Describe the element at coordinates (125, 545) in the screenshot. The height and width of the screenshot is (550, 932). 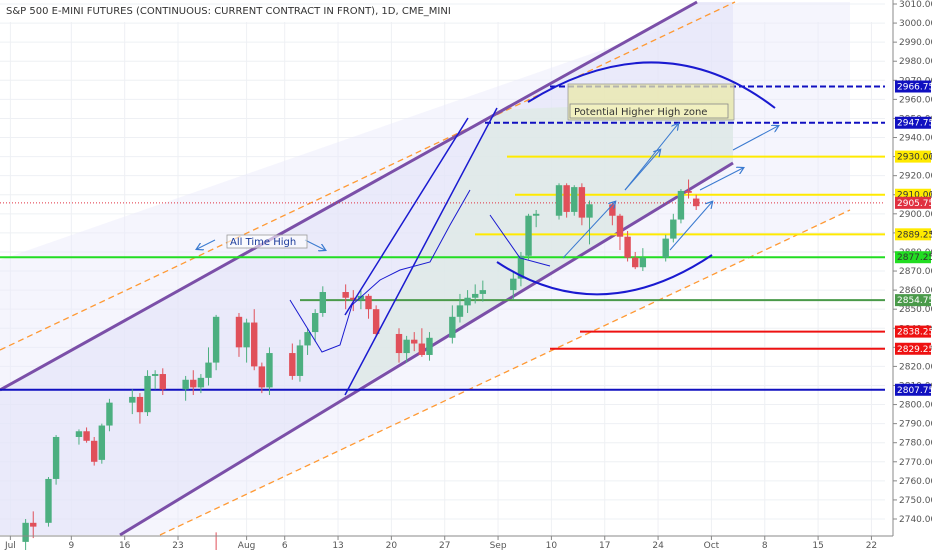
I see `x-tick-label: 16` at that location.